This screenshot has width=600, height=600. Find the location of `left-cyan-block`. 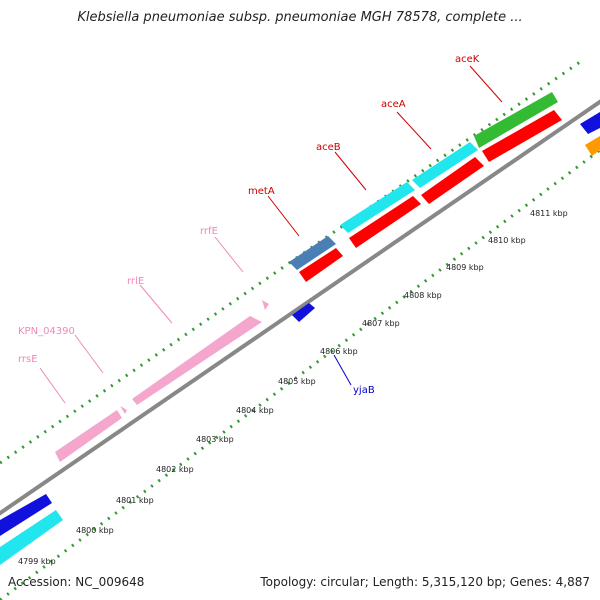

left-cyan-block is located at coordinates (31, 537).